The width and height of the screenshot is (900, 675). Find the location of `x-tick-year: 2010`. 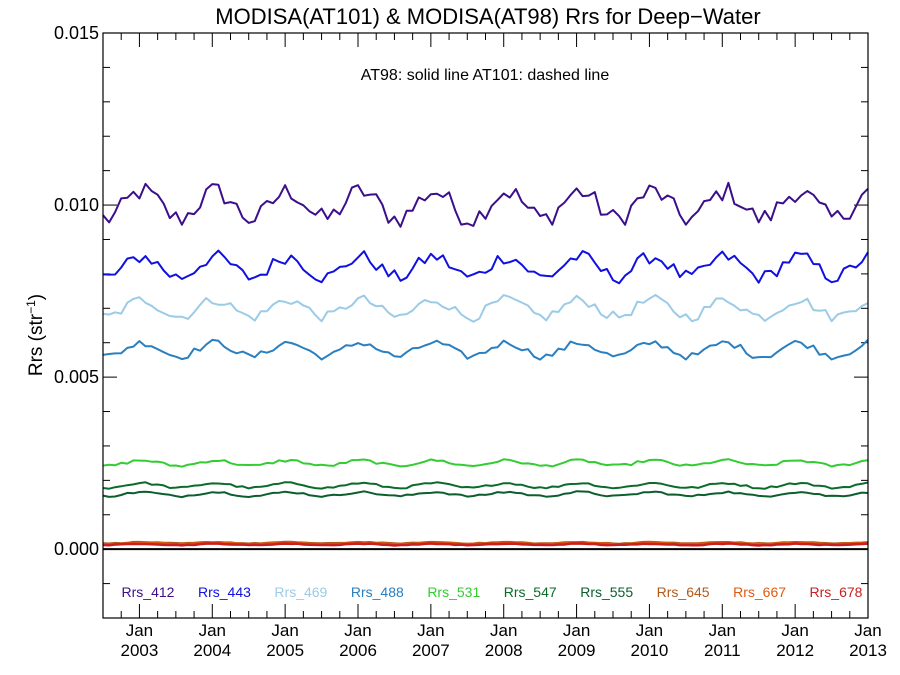

x-tick-year: 2010 is located at coordinates (650, 650).